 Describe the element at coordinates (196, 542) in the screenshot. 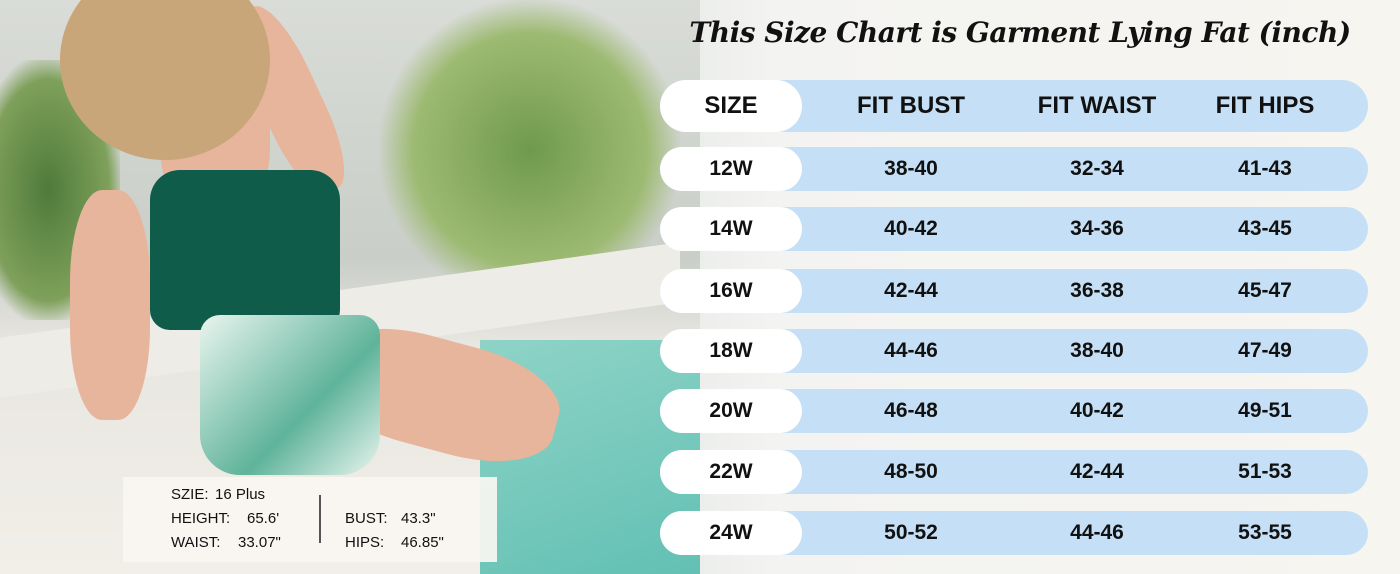

I see `waist-label: WAIST:` at that location.